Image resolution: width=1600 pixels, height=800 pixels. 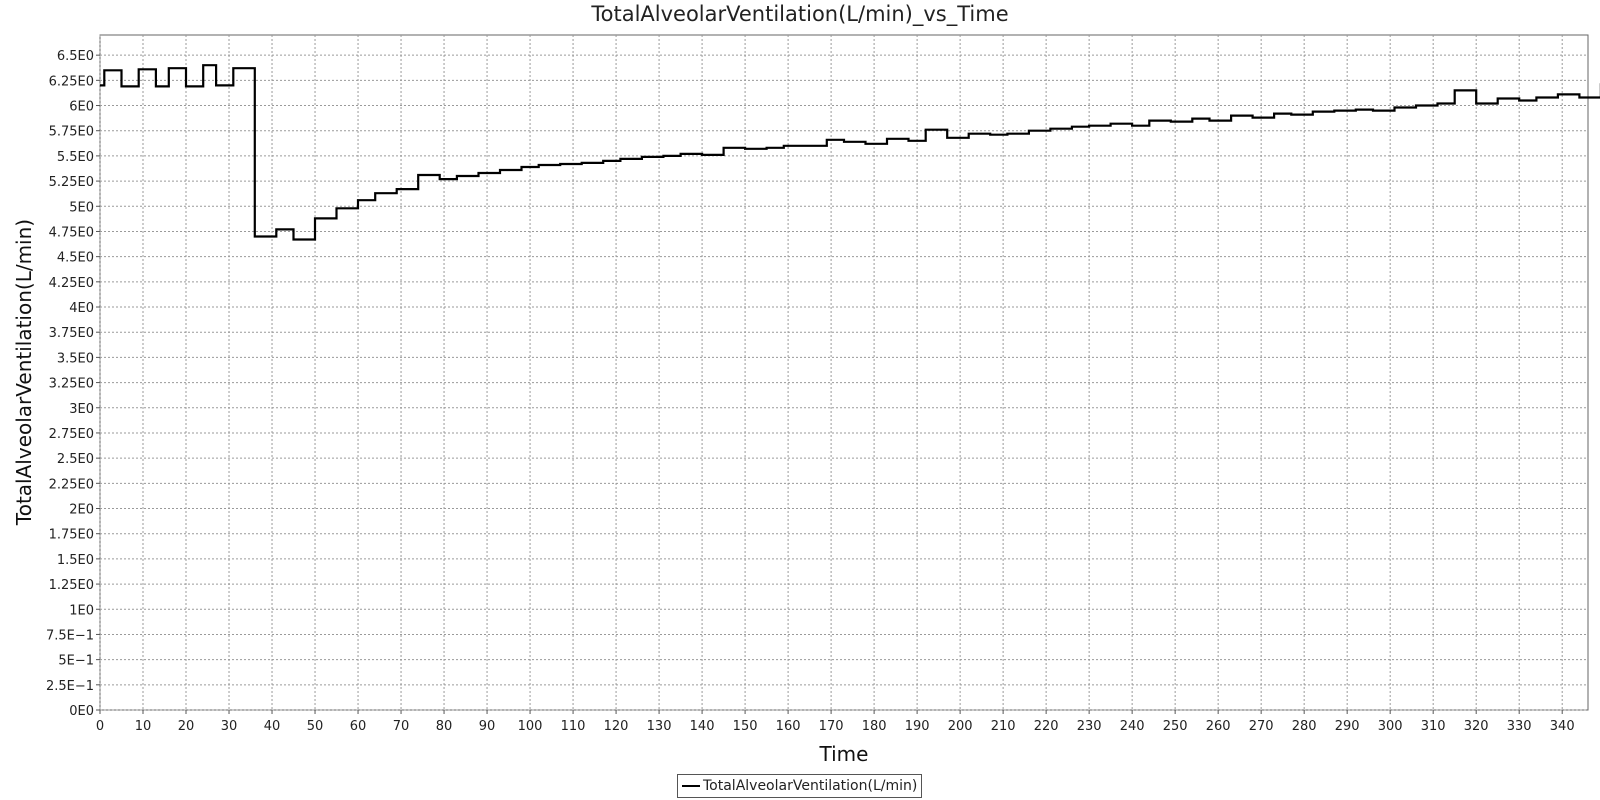 I want to click on x-tick-label: 50, so click(x=315, y=726).